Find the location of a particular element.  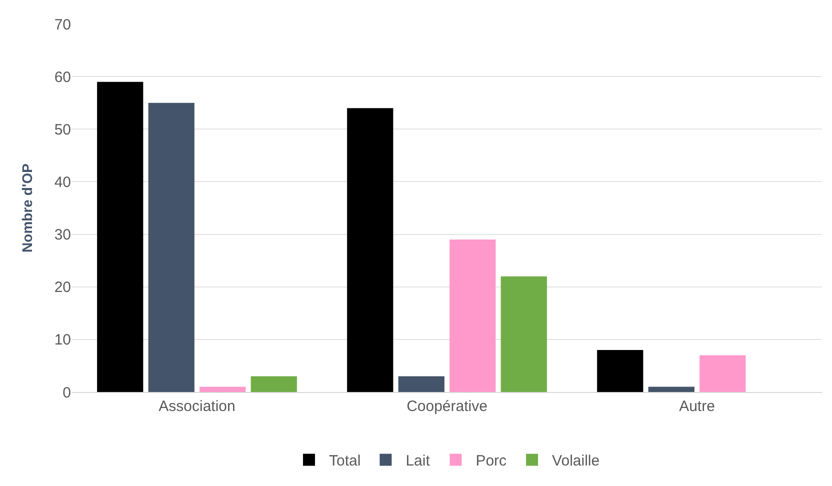

y-tick-label: 10 is located at coordinates (62, 340).